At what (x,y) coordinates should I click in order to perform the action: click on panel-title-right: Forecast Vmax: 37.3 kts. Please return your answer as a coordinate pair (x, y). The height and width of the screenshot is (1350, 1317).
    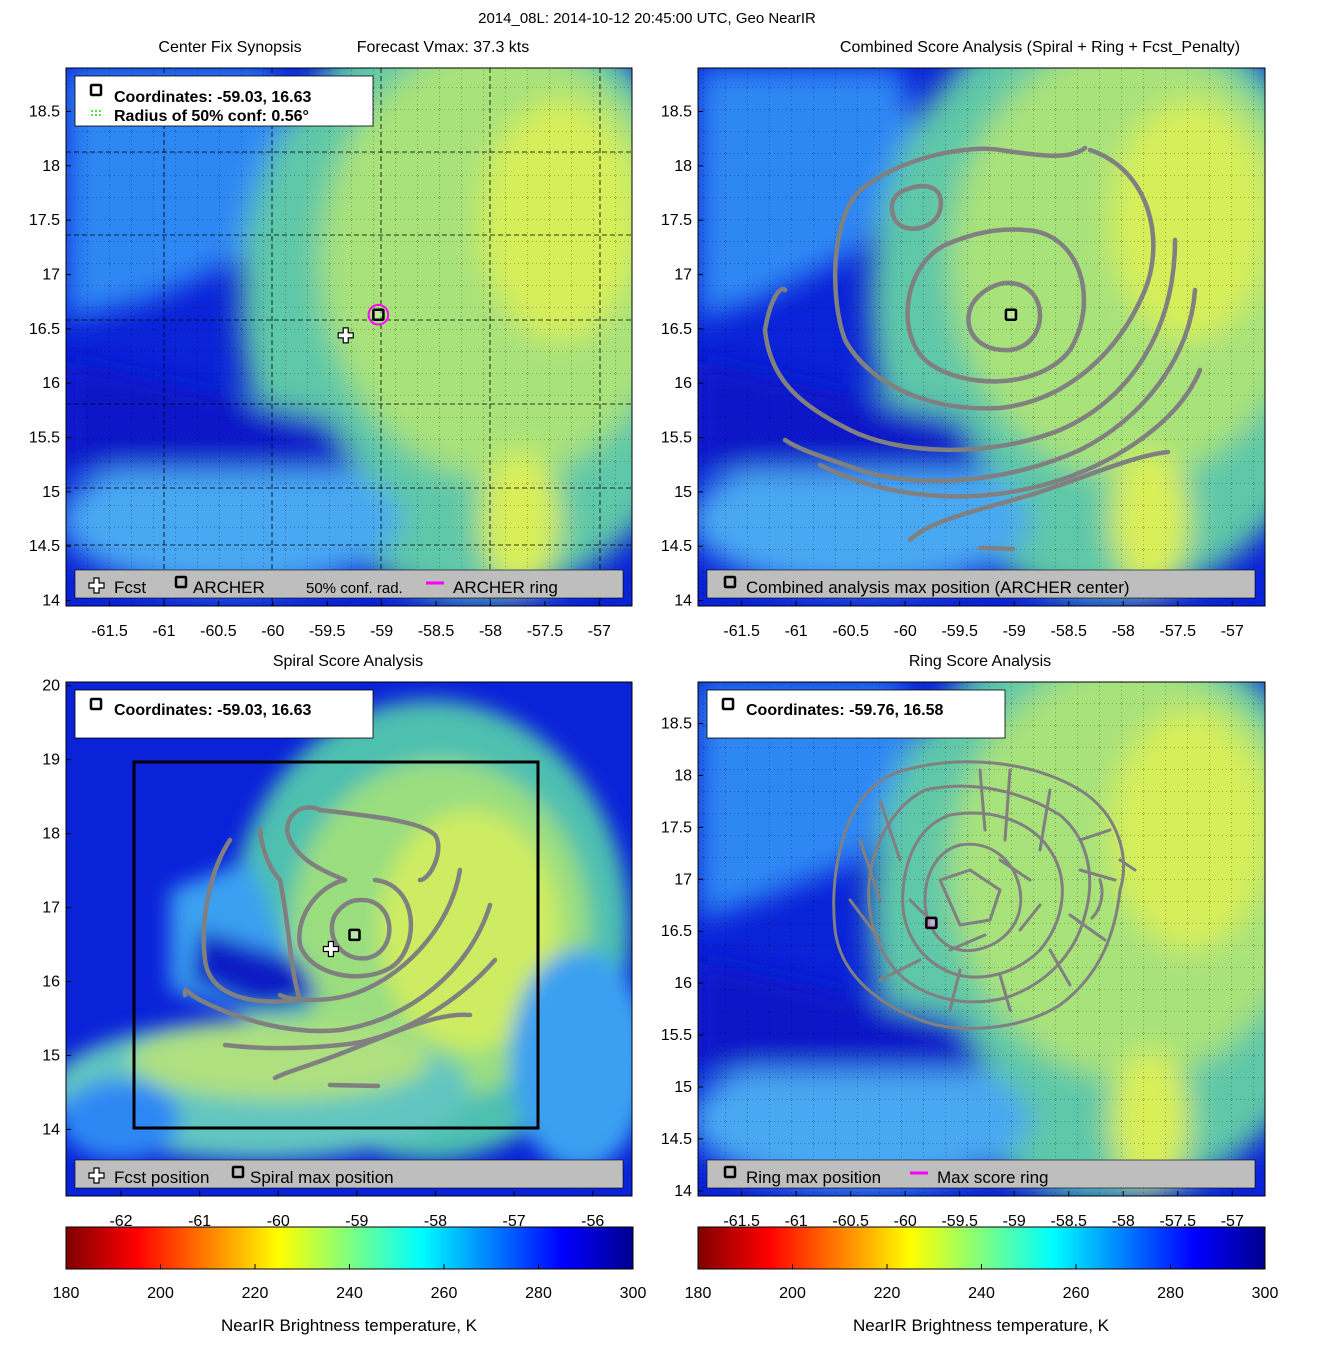
    Looking at the image, I should click on (443, 47).